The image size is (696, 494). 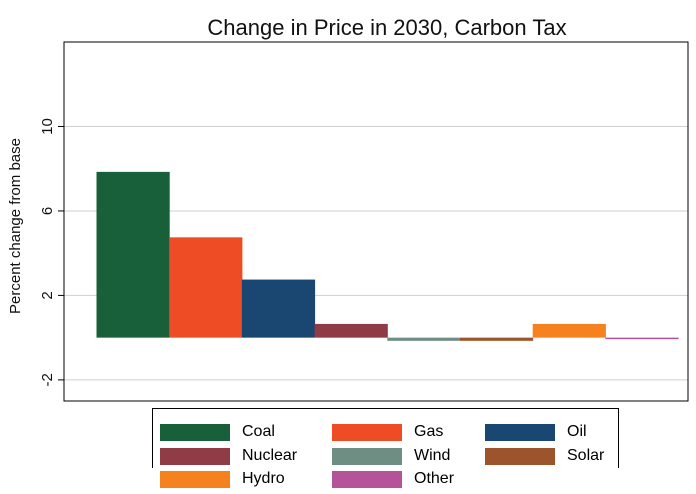 I want to click on chart-title: Change in Price in 2030, Carbon Tax, so click(x=386, y=27).